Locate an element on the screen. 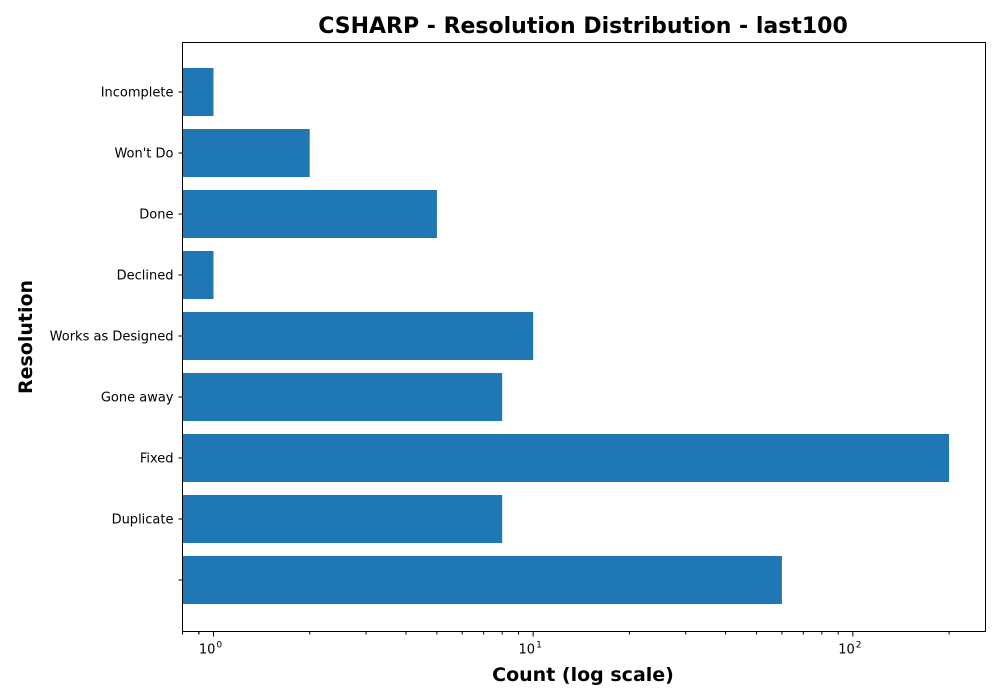  x-tick-label: 101 is located at coordinates (530, 649).